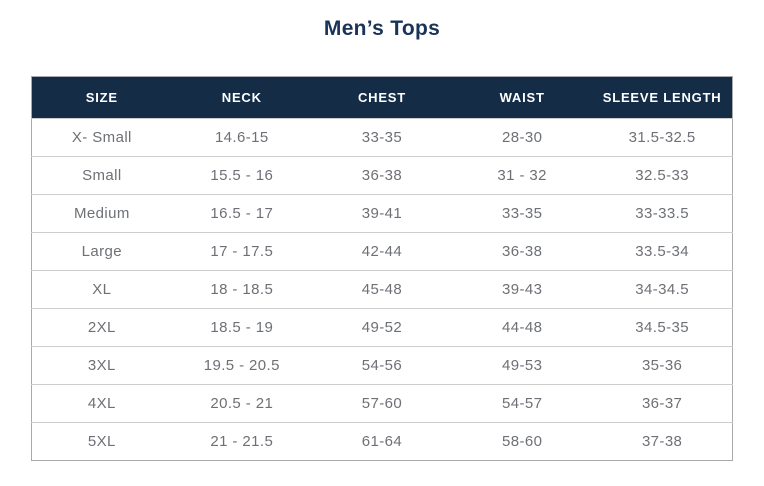 The width and height of the screenshot is (764, 486). What do you see at coordinates (382, 28) in the screenshot?
I see `page-title: Men’s Tops` at bounding box center [382, 28].